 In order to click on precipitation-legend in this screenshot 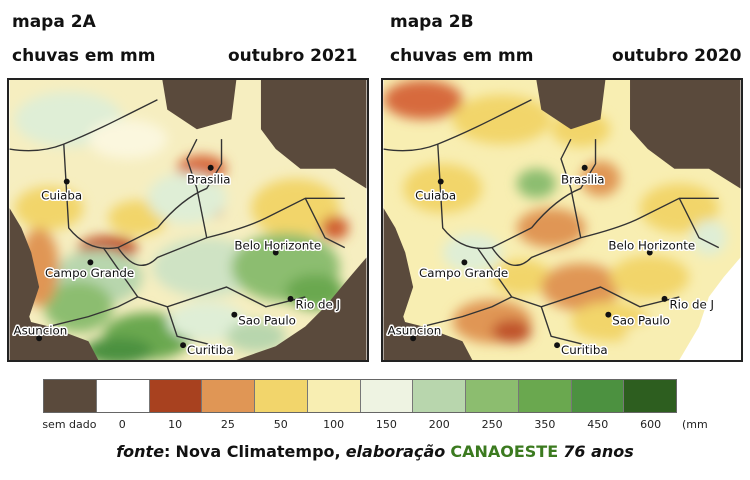, I will do `click(360, 396)`.